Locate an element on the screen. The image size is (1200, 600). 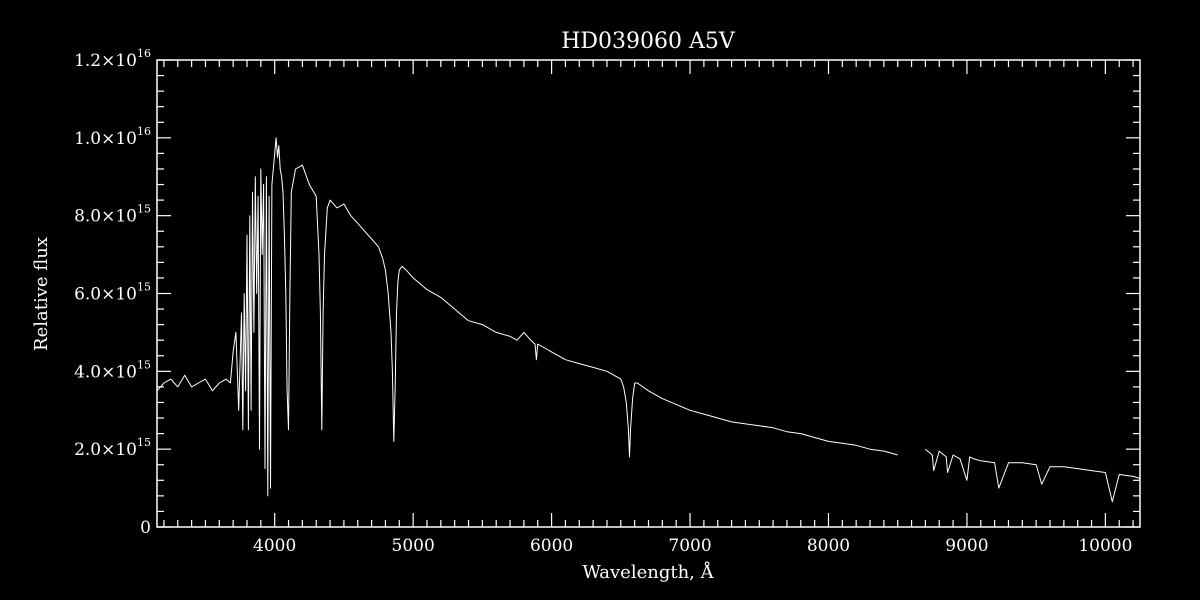
y-tick-label: 2.0×10¹⁵ is located at coordinates (112, 448).